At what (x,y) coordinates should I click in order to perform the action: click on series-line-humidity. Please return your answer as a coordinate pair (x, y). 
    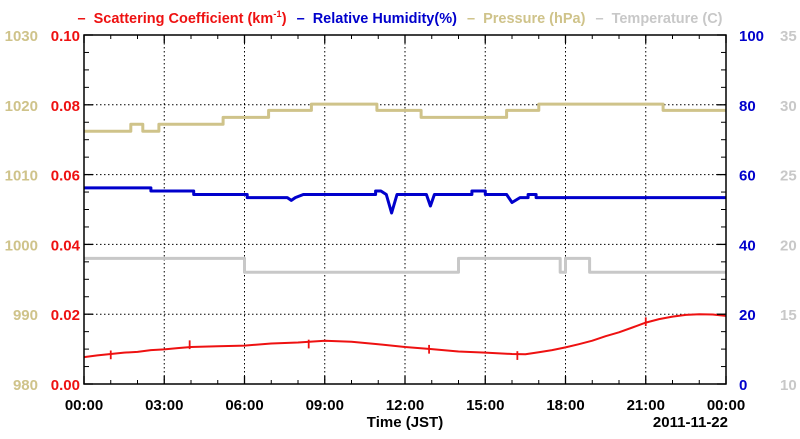
    Looking at the image, I should click on (405, 200).